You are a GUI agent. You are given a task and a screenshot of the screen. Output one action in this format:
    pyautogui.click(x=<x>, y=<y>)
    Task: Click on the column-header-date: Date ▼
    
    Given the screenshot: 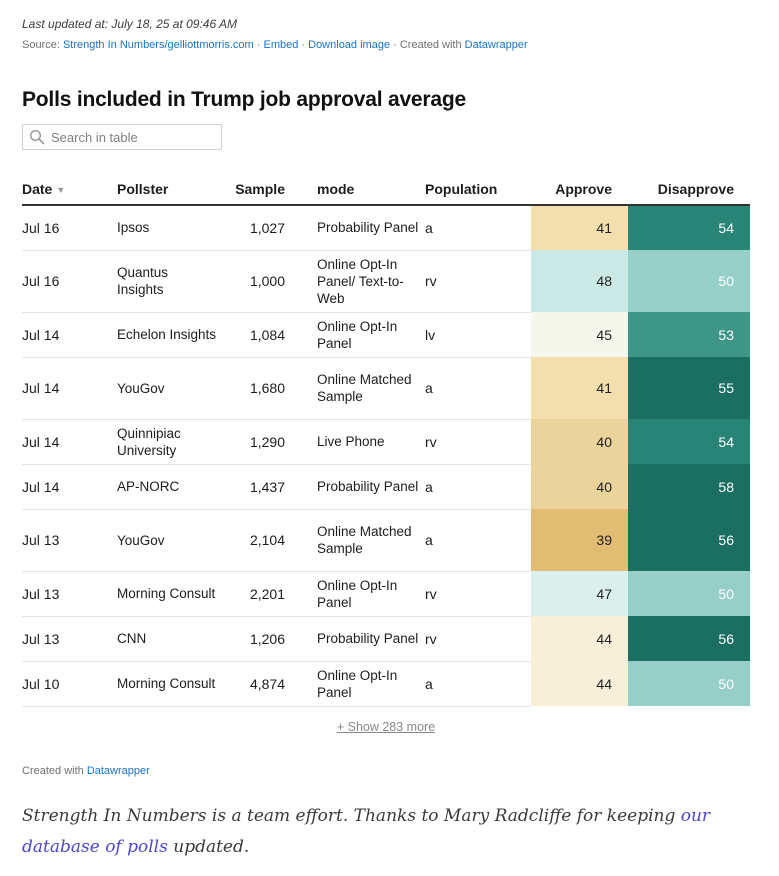 What is the action you would take?
    pyautogui.click(x=69, y=189)
    